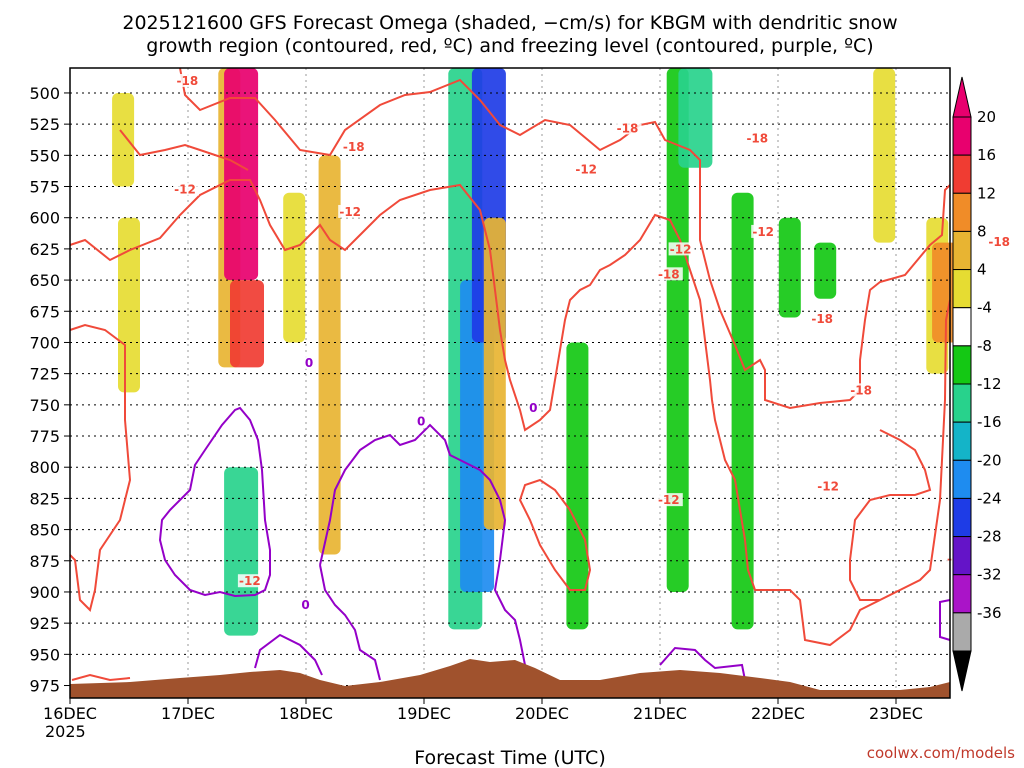 Image resolution: width=1024 pixels, height=768 pixels. What do you see at coordinates (44, 467) in the screenshot?
I see `y-tick-label-12: 800` at bounding box center [44, 467].